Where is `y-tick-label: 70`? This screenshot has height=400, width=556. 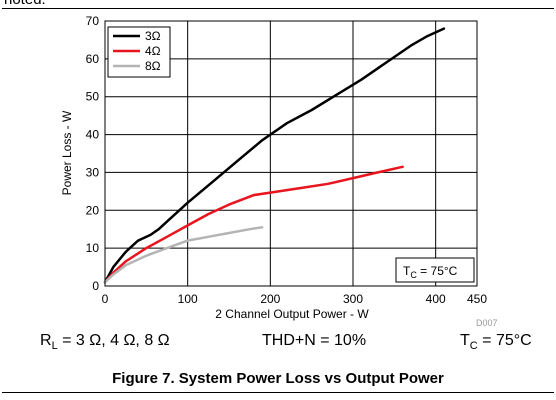
y-tick-label: 70 is located at coordinates (93, 21).